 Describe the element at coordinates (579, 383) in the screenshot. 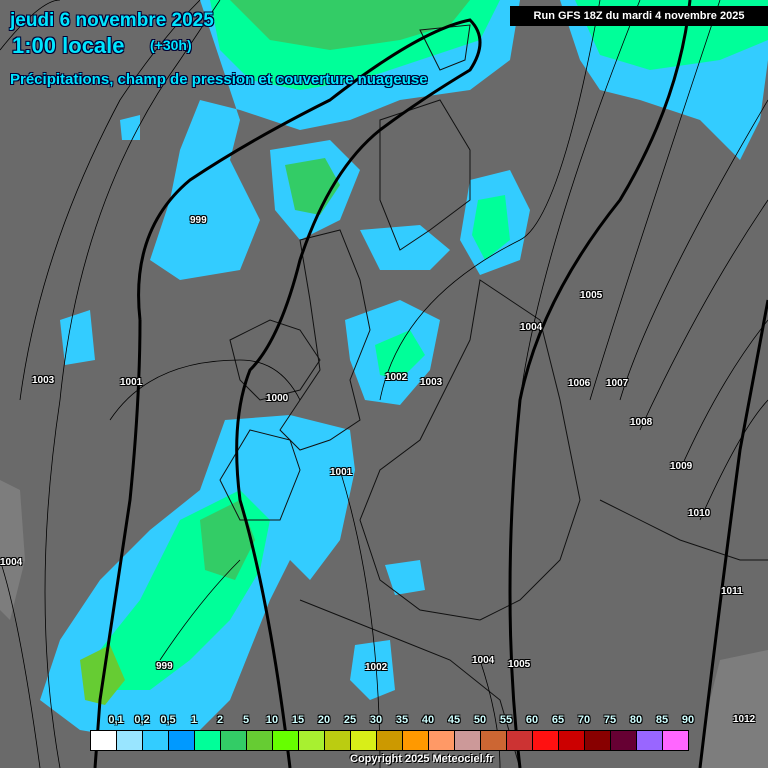

I see `isobar-label: 1006` at that location.